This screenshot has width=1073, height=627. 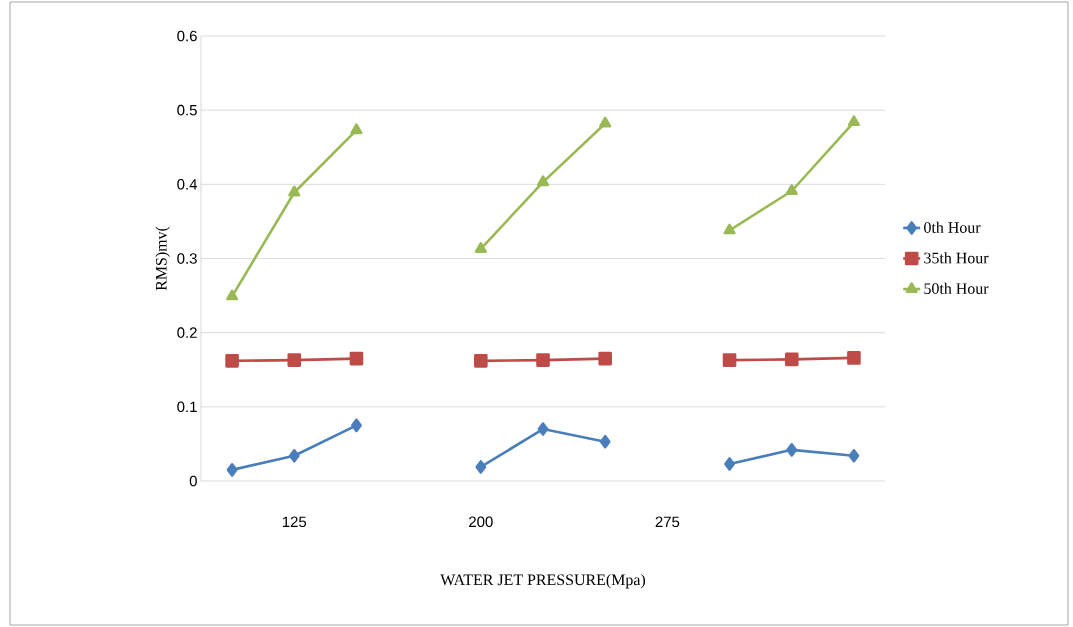 I want to click on y-tick-label: 0, so click(x=193, y=481).